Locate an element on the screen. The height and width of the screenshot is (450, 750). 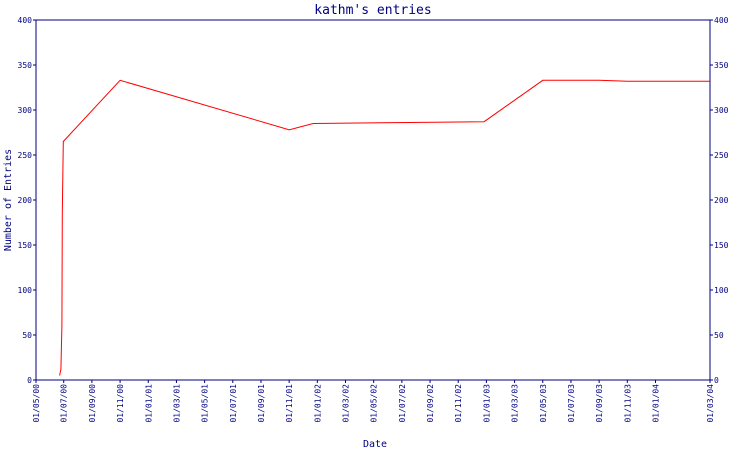
y-tick-label-right: 150 is located at coordinates (721, 245).